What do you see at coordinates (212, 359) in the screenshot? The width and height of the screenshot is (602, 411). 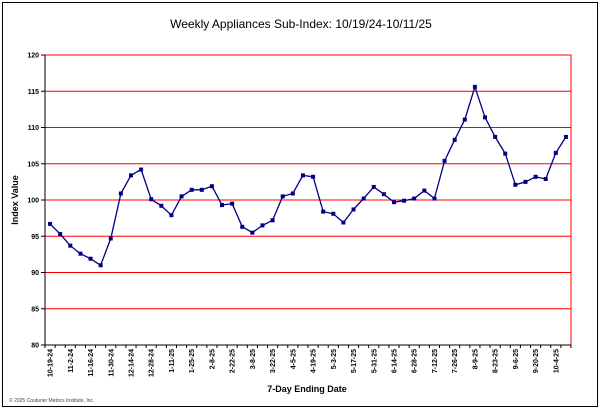 I see `x-tick-label: 2-8-25` at bounding box center [212, 359].